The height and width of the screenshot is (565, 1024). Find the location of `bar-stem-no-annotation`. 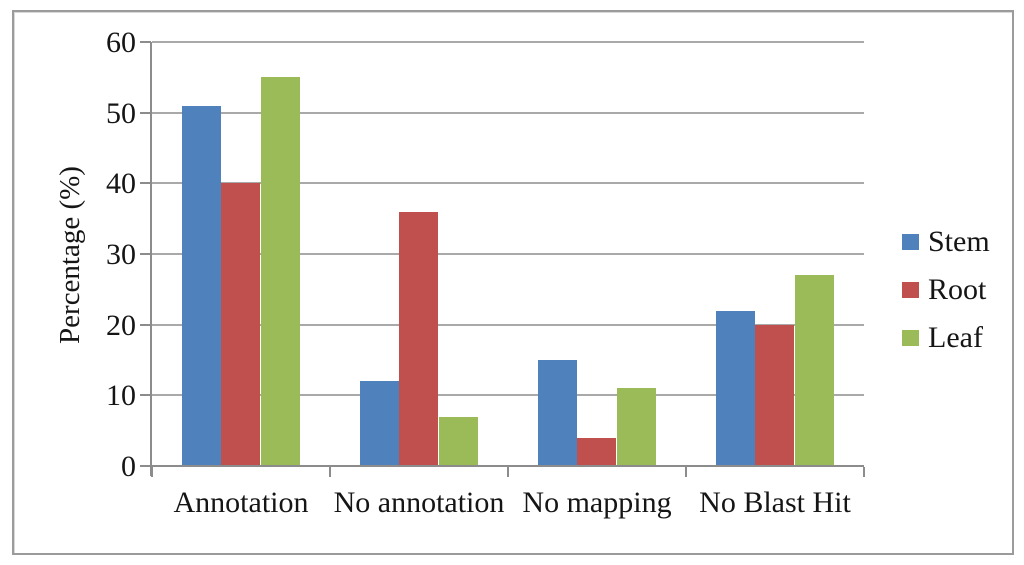

bar-stem-no-annotation is located at coordinates (379, 423).